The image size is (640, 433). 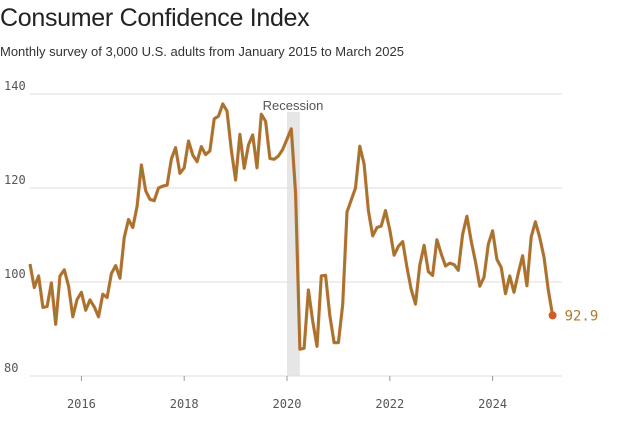 I want to click on x-tick-label: 2022, so click(x=389, y=404).